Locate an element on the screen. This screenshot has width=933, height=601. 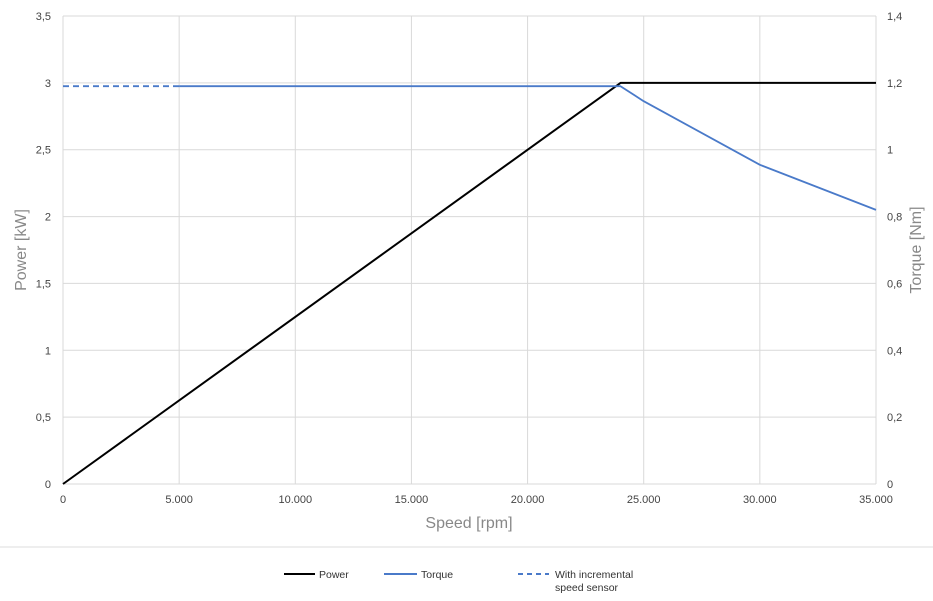
y-tick-label: 1,5 is located at coordinates (43, 284).